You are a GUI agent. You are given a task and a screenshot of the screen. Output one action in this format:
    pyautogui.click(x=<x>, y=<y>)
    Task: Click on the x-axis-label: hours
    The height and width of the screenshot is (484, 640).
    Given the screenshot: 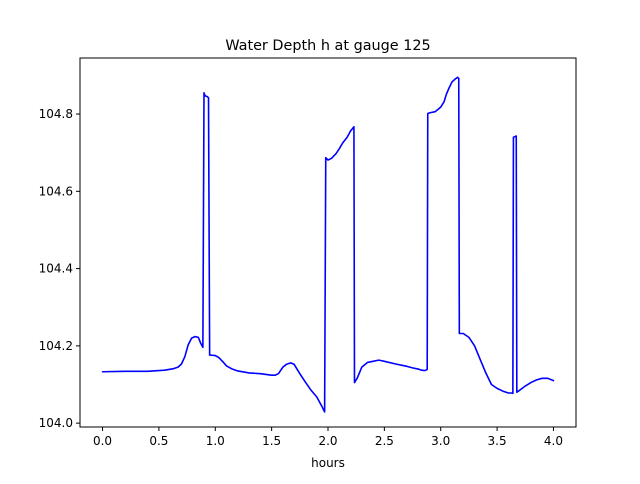 What is the action you would take?
    pyautogui.click(x=328, y=463)
    